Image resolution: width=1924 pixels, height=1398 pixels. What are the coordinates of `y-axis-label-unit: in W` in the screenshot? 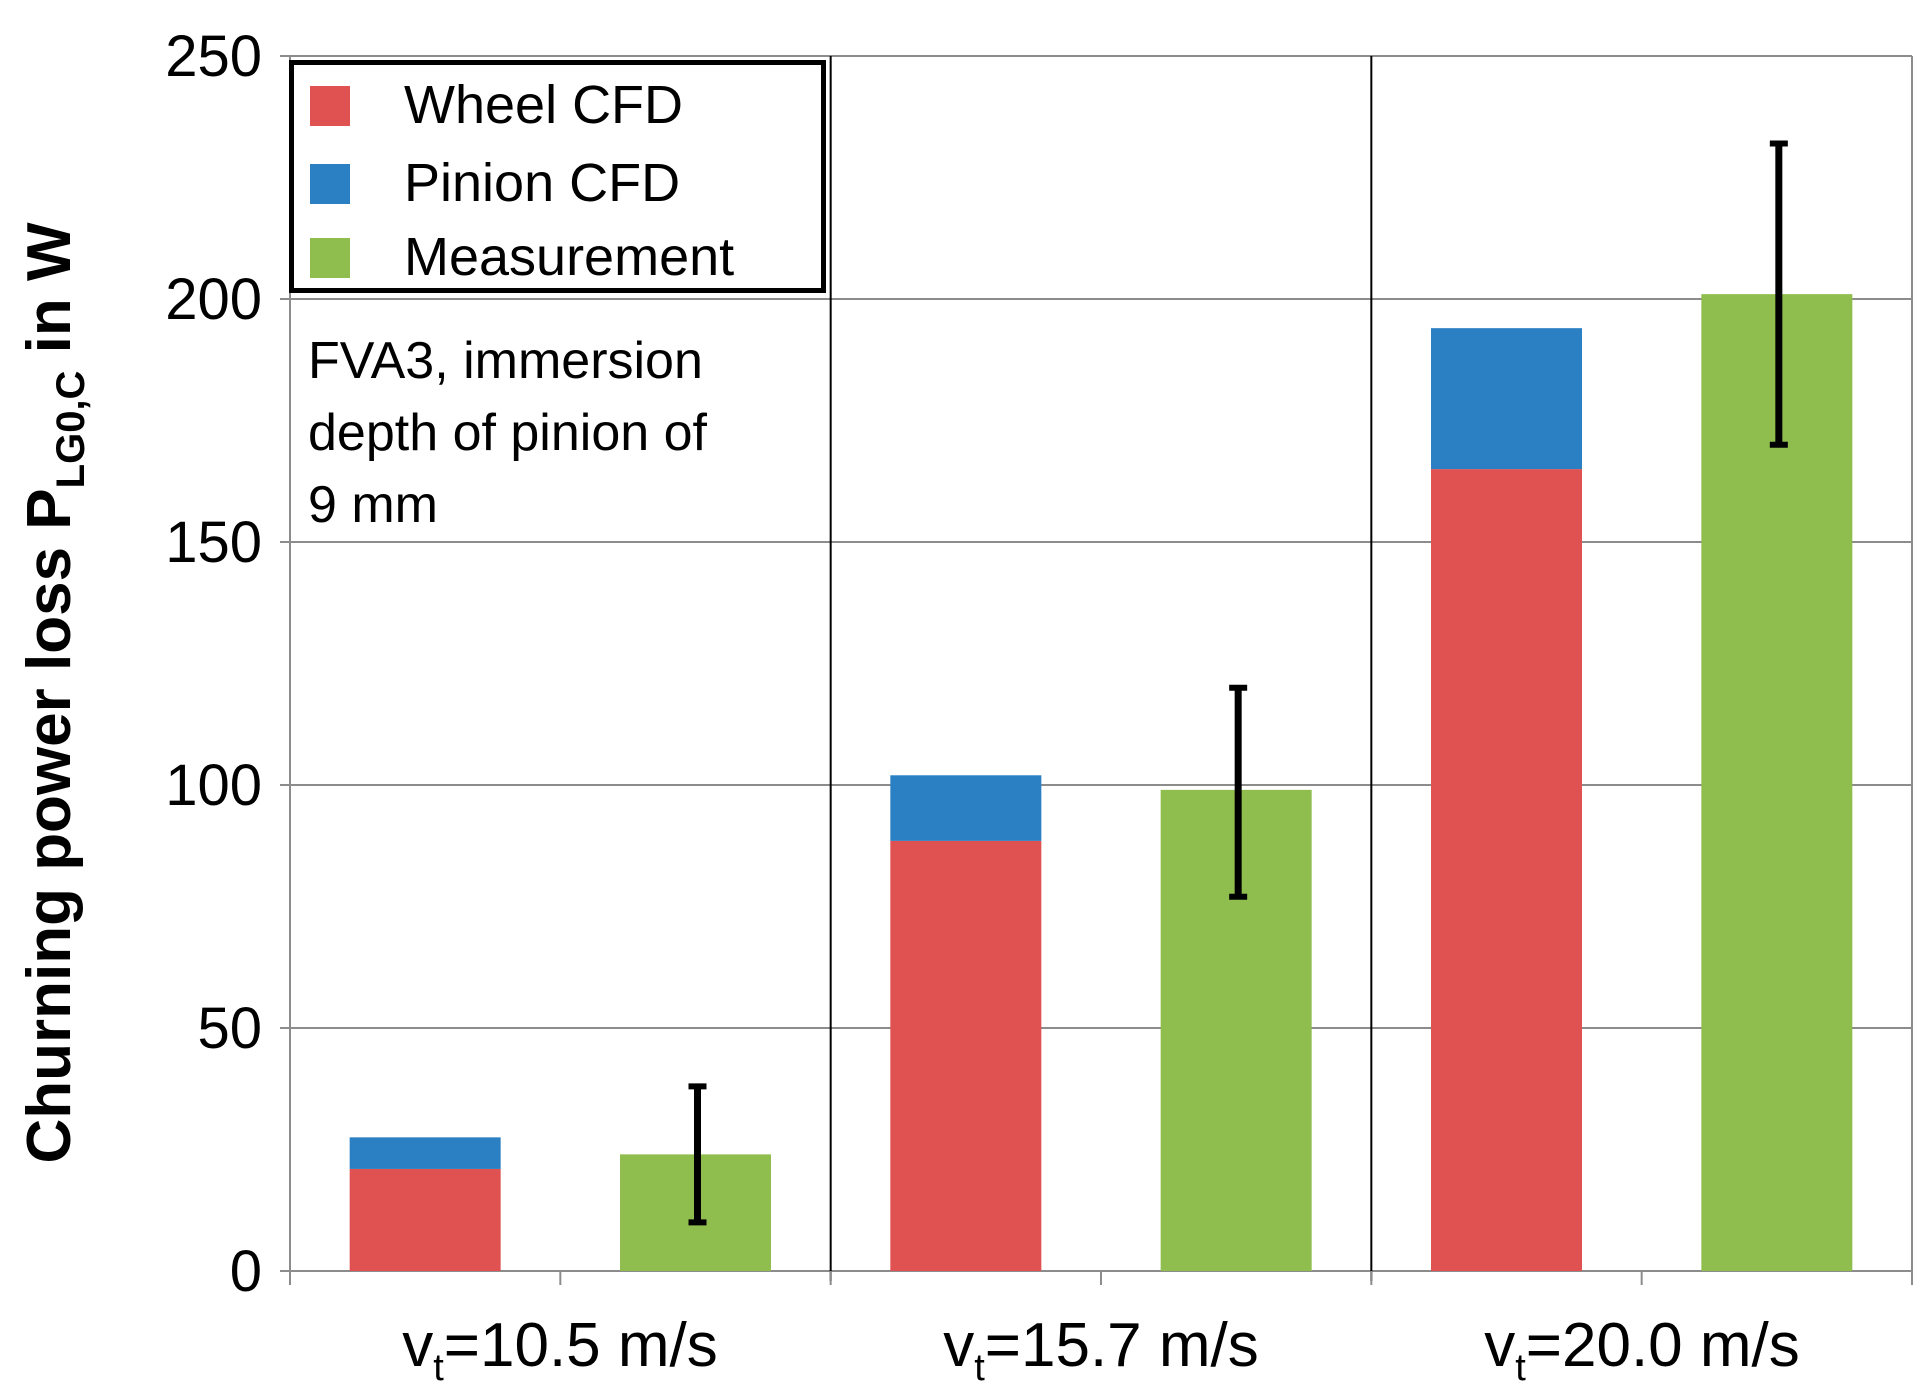 It's located at (49, 296).